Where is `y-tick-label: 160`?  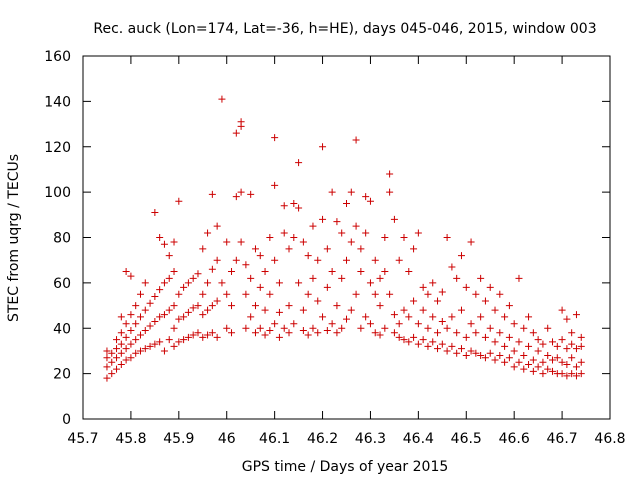
y-tick-label: 160 is located at coordinates (57, 57).